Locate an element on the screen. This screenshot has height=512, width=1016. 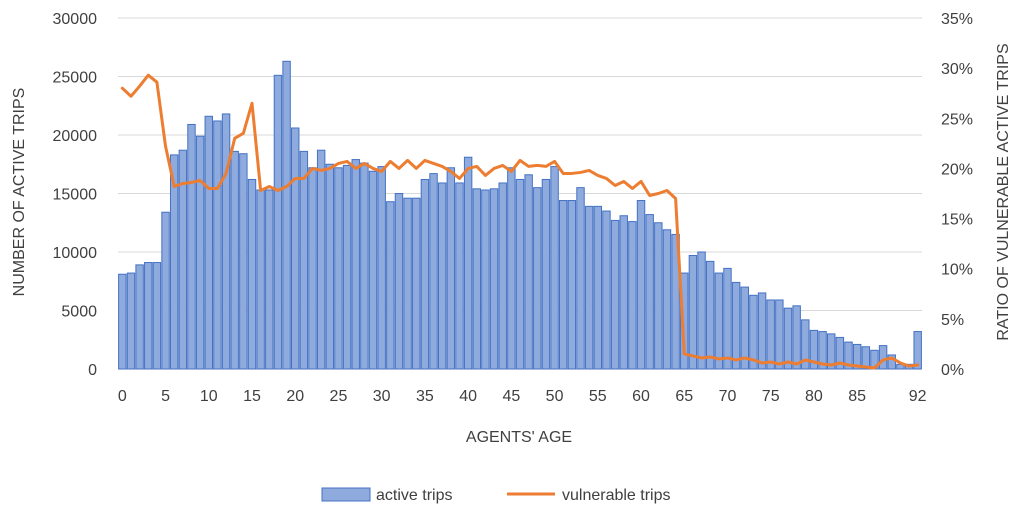
y2-tick-label: 35% is located at coordinates (957, 19).